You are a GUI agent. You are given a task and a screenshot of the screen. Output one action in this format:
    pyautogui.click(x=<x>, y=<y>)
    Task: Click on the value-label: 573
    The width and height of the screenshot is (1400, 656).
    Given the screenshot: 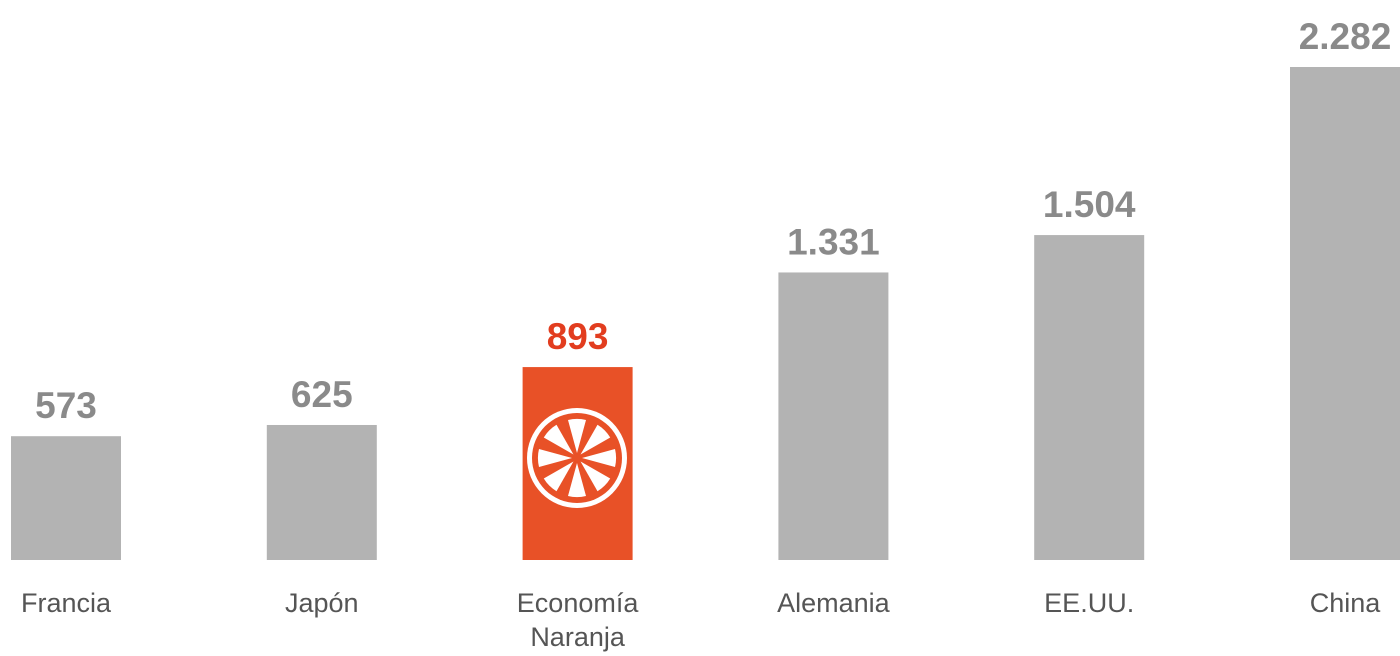 What is the action you would take?
    pyautogui.click(x=66, y=405)
    